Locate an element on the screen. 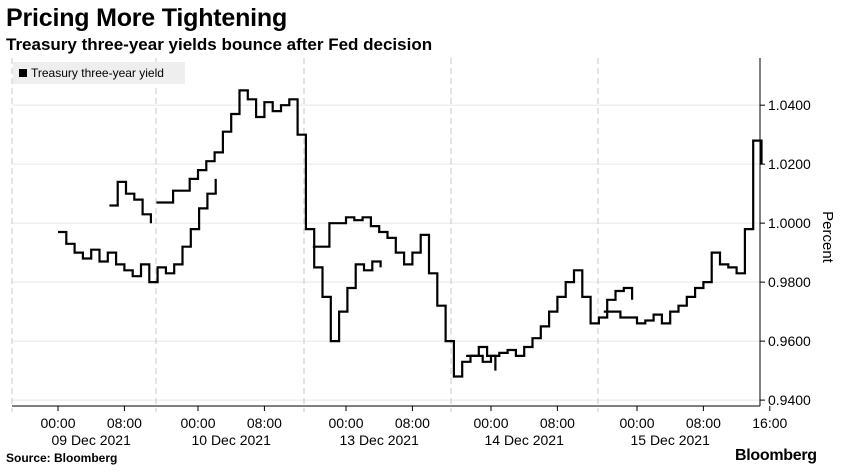  x-day-label: 15 Dec 2021 is located at coordinates (670, 440).